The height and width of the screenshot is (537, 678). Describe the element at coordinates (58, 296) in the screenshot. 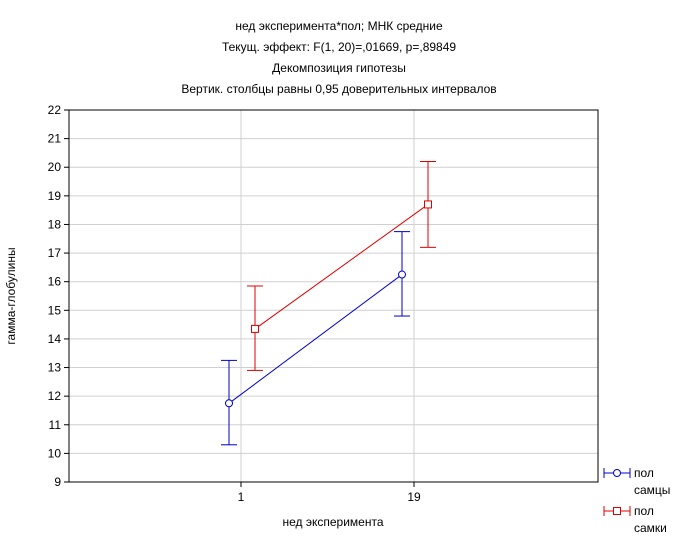

I see `y-axis: 9 10 11 12 13 14 15 16 17 18 19 20 21 22` at that location.